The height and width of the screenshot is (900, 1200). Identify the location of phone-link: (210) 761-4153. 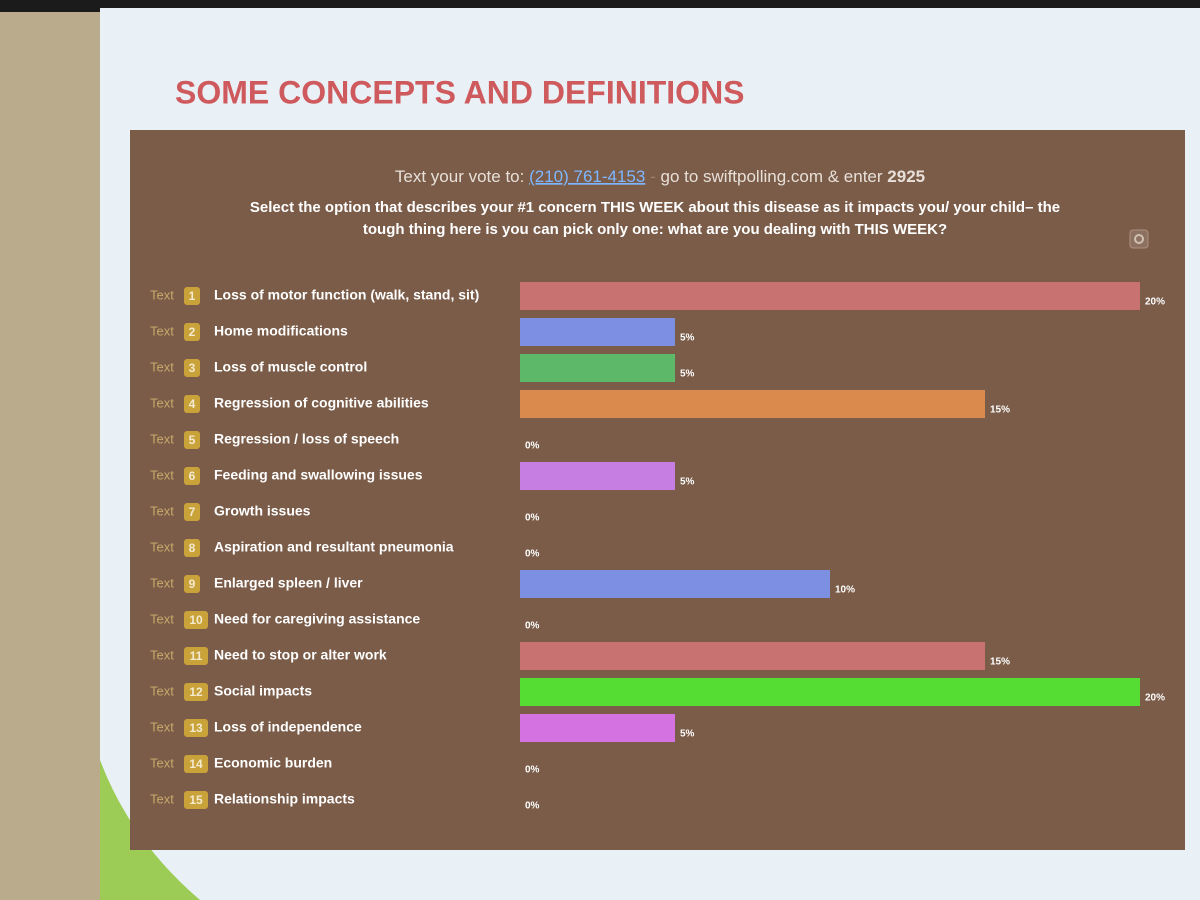
(587, 176).